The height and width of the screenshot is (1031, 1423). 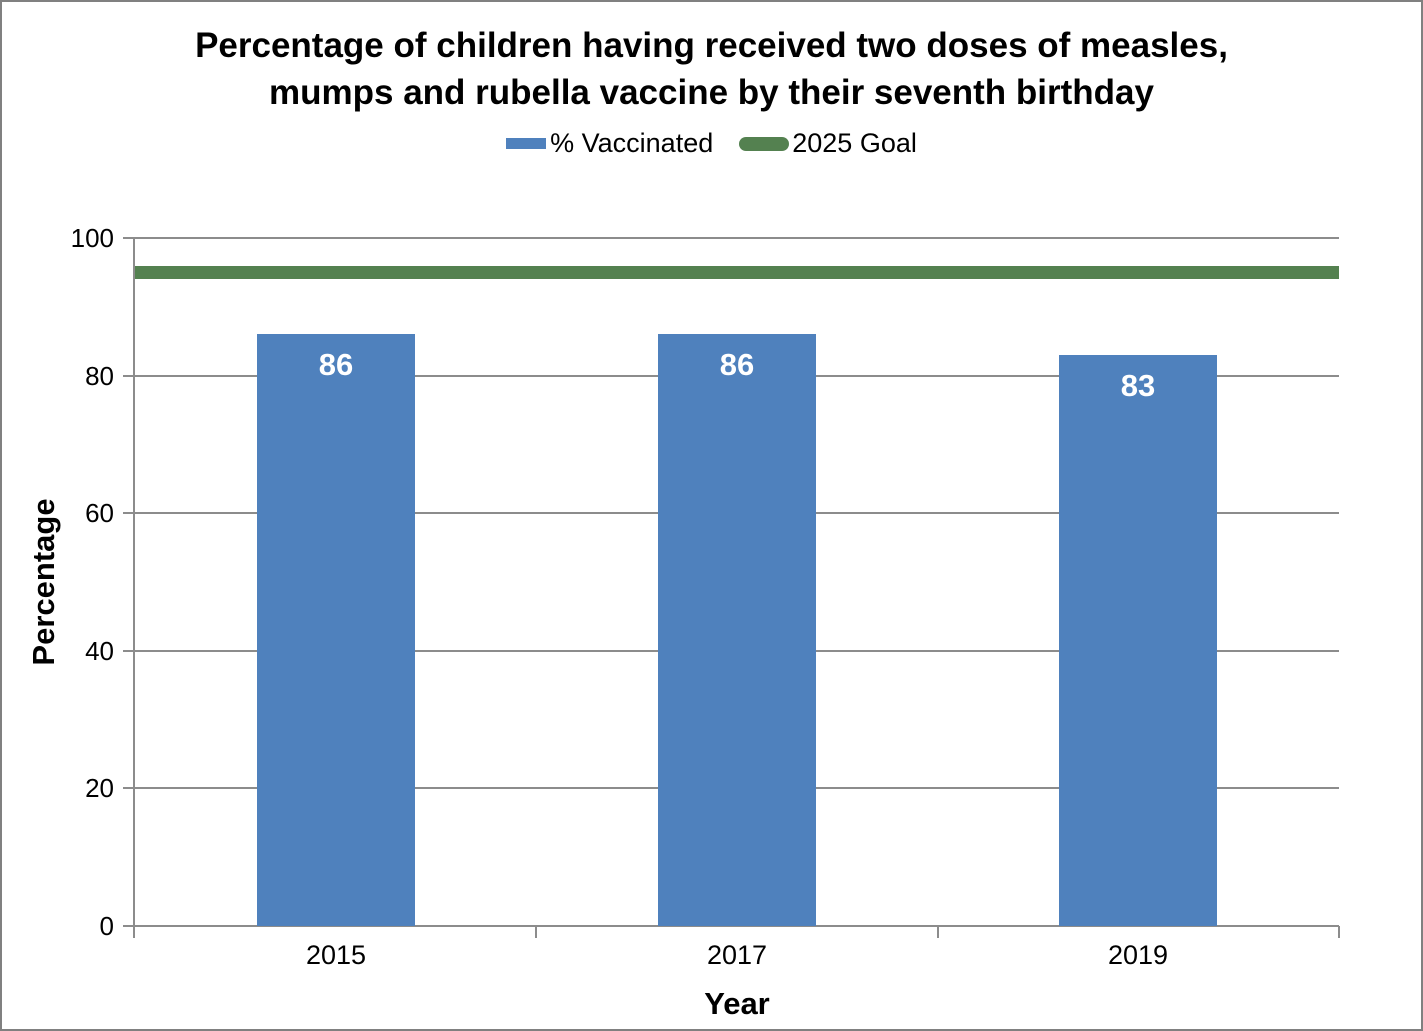 I want to click on bar-value-label-2015: 86, so click(x=336, y=364).